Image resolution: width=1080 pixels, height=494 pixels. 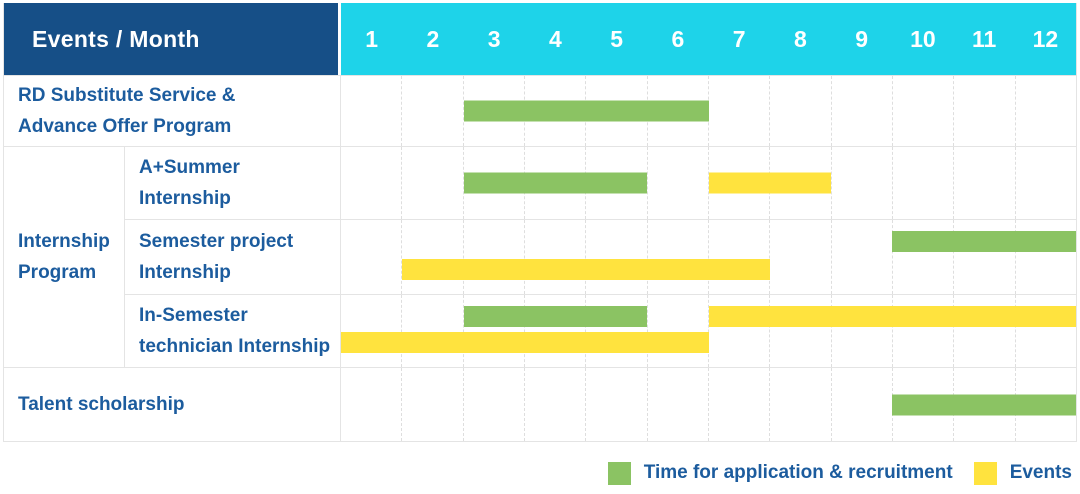 What do you see at coordinates (1040, 472) in the screenshot?
I see `legend-label-events: Events` at bounding box center [1040, 472].